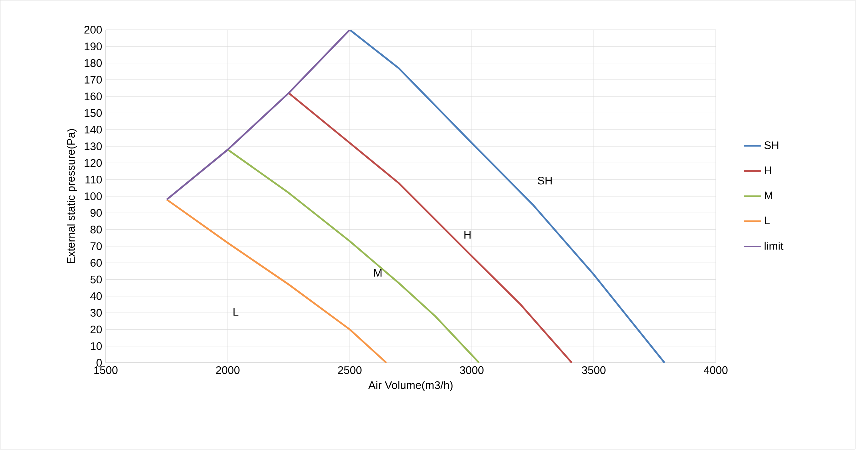  What do you see at coordinates (93, 146) in the screenshot?
I see `y-tick-label: 130` at bounding box center [93, 146].